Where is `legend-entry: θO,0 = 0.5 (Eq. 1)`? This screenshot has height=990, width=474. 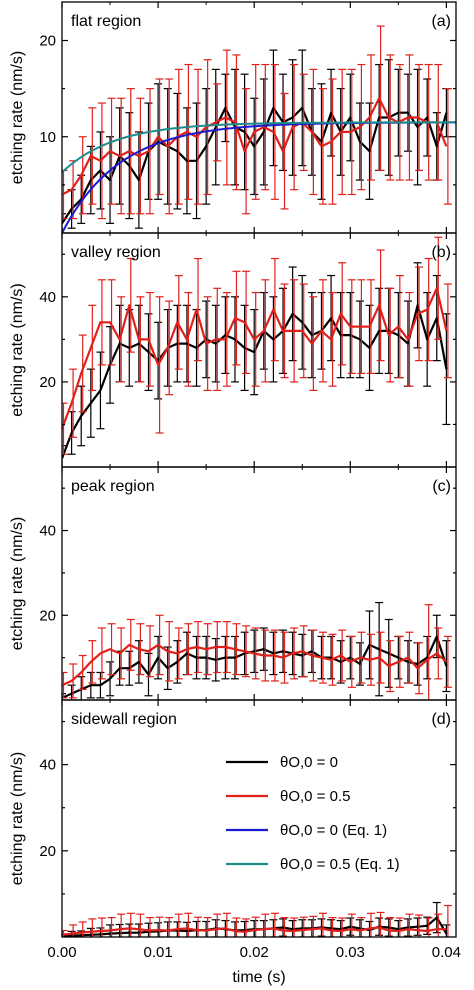
legend-entry: θO,0 = 0.5 (Eq. 1) is located at coordinates (340, 864).